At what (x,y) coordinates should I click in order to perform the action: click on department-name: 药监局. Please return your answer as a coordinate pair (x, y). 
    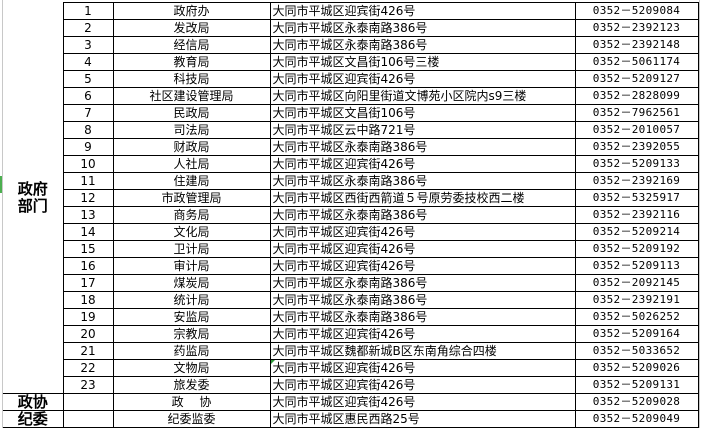
    Looking at the image, I should click on (191, 351).